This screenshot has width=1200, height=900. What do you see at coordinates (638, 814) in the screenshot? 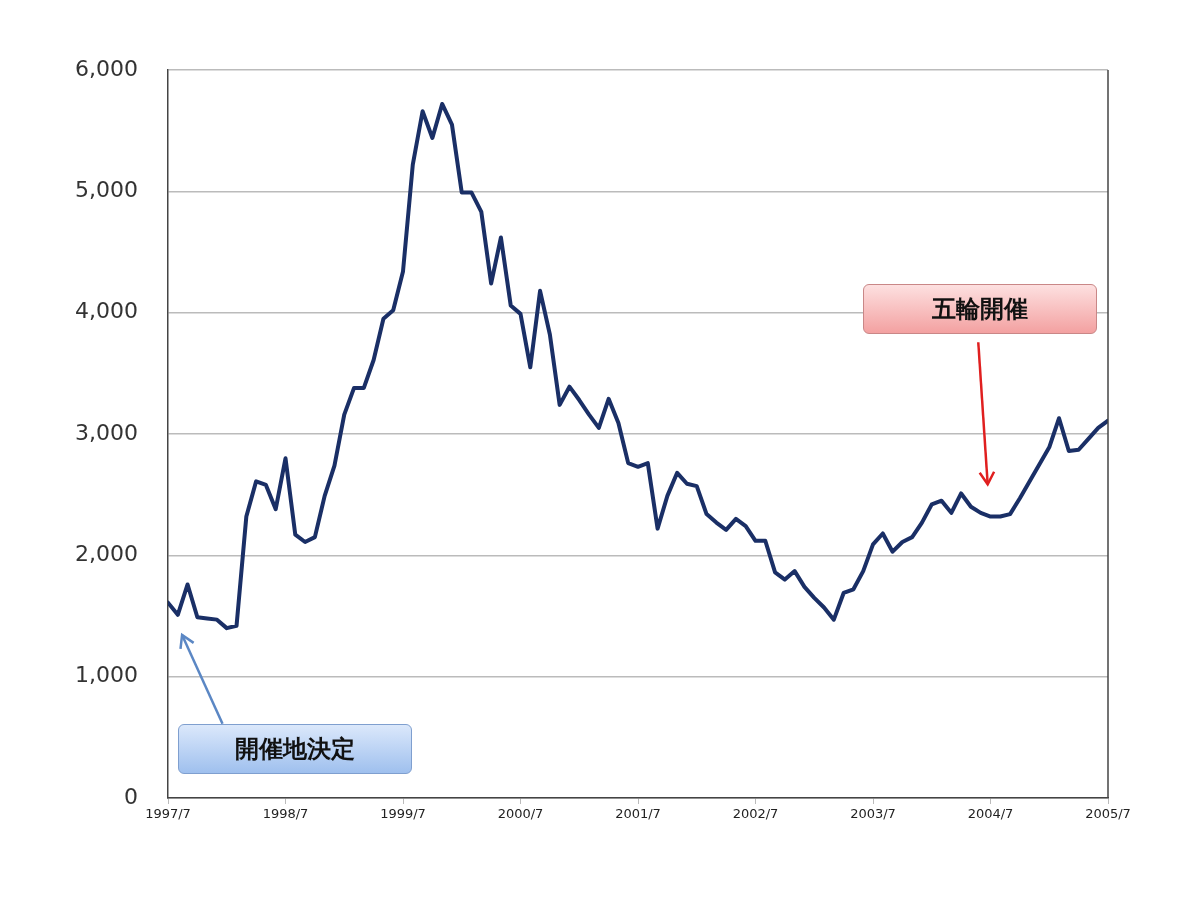
I see `x-tick-label: 2001/7` at bounding box center [638, 814].